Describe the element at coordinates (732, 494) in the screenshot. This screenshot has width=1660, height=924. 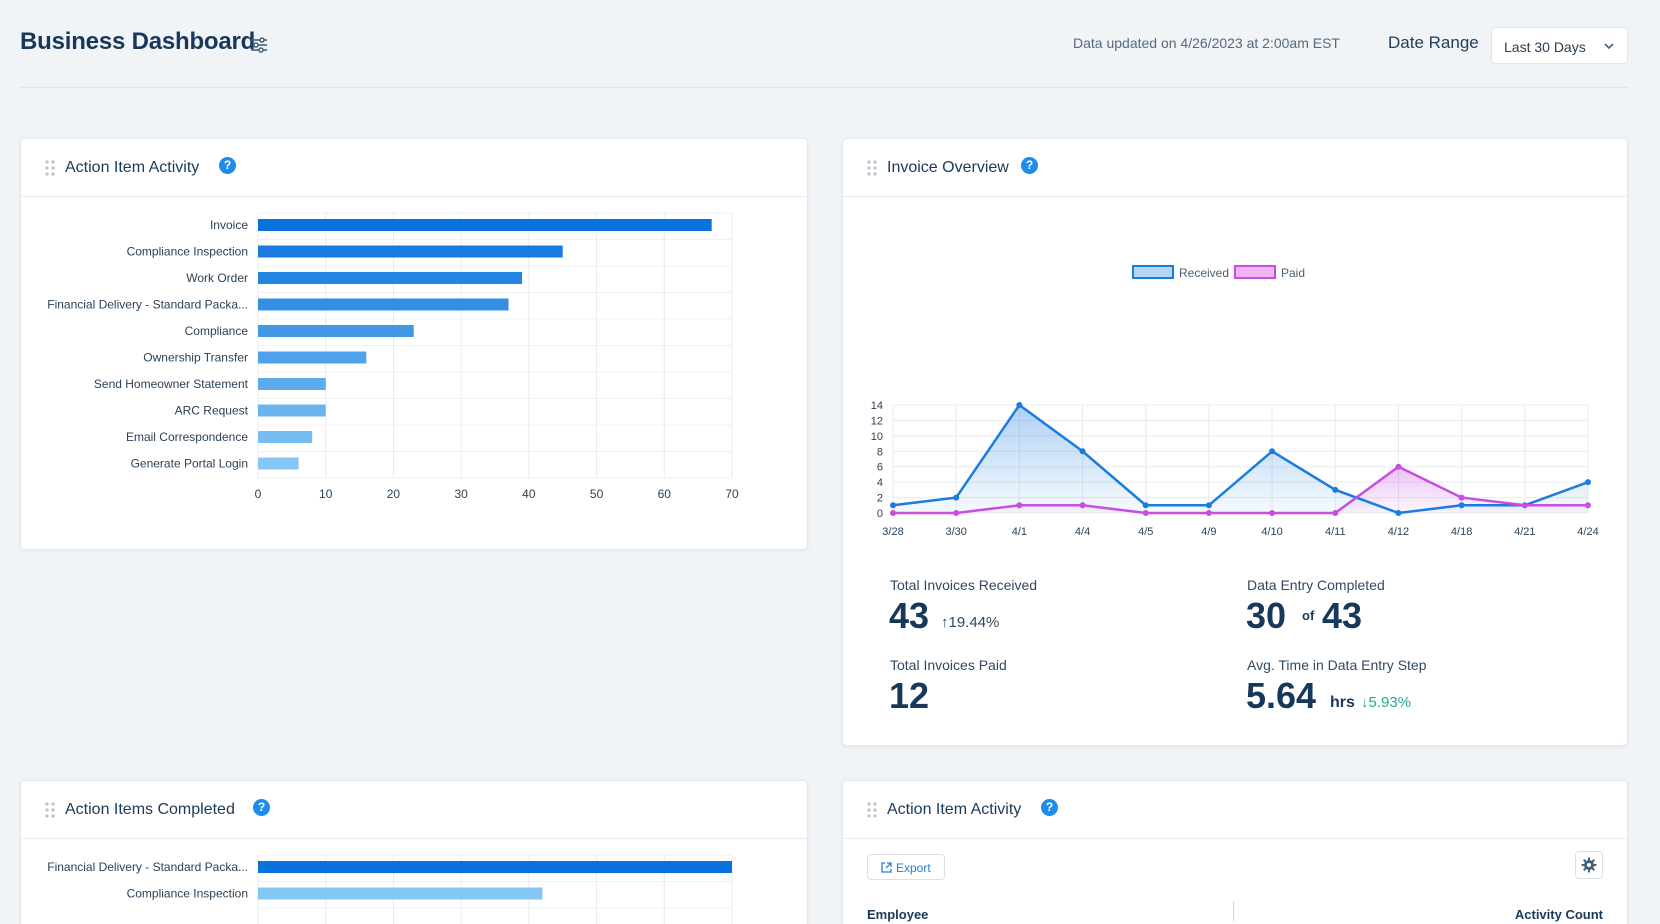
I see `x-tick-label: 70` at that location.